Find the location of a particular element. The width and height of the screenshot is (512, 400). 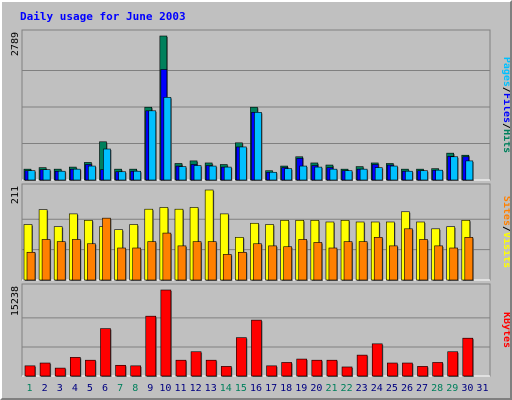

x-tick-day-25: 25 is located at coordinates (392, 388).